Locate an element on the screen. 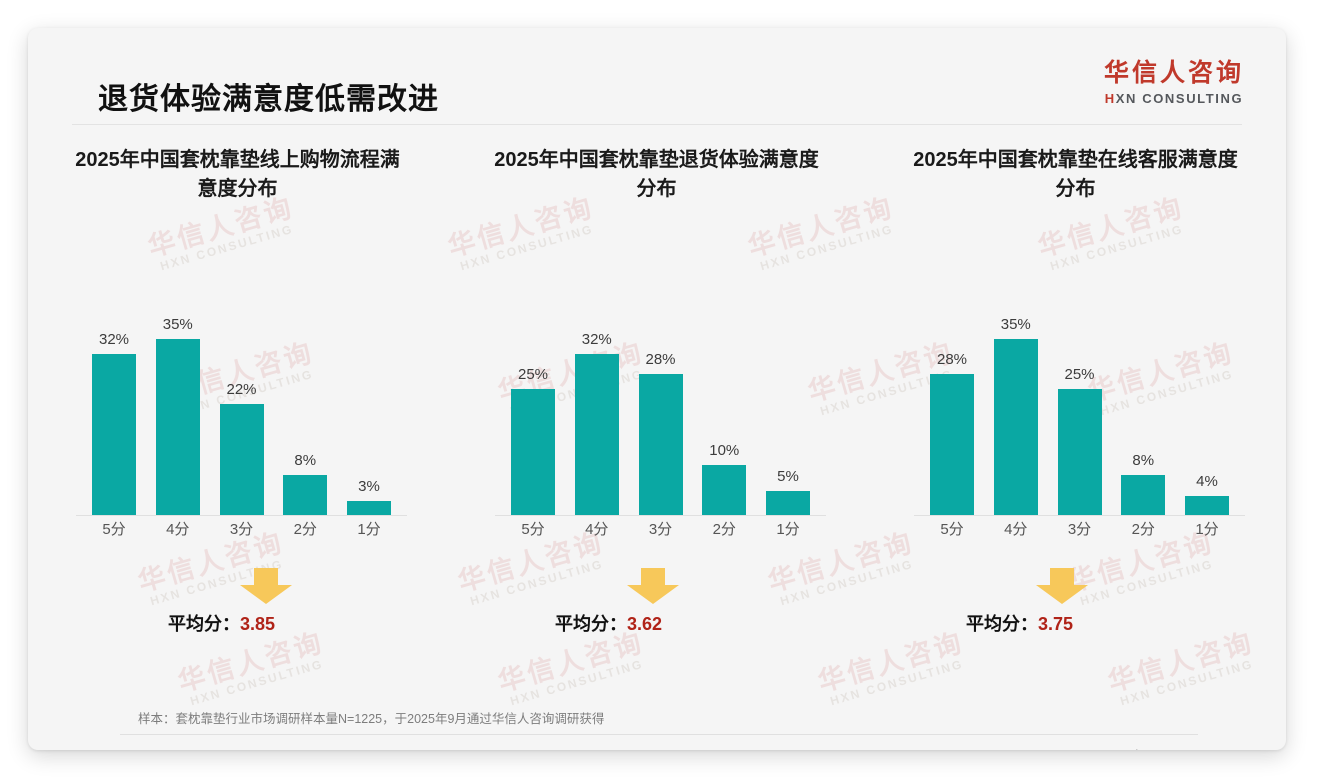 The height and width of the screenshot is (780, 1340). average-value-3: 3.75 is located at coordinates (1056, 624).